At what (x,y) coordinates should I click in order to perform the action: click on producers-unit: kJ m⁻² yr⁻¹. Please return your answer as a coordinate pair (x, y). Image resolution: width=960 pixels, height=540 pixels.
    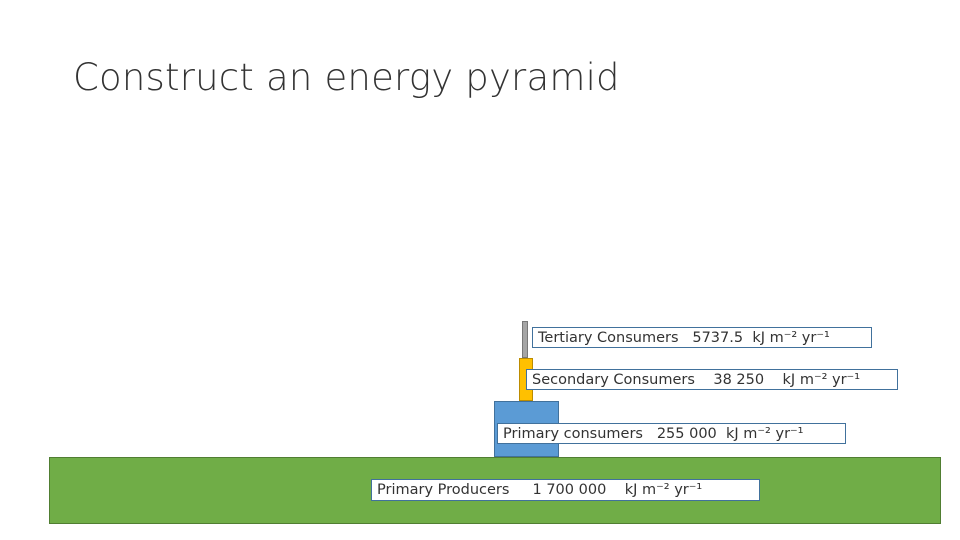
    Looking at the image, I should click on (663, 490).